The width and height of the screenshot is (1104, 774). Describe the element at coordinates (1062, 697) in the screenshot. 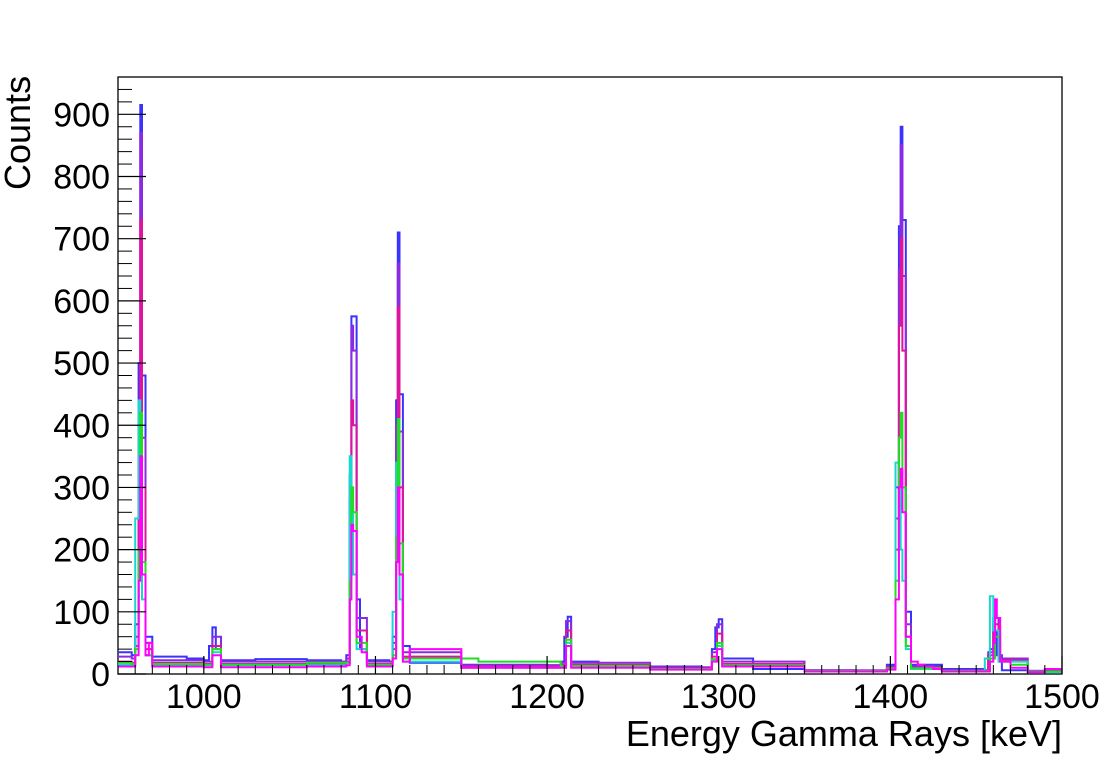

I see `x-tick-label: 1500` at that location.